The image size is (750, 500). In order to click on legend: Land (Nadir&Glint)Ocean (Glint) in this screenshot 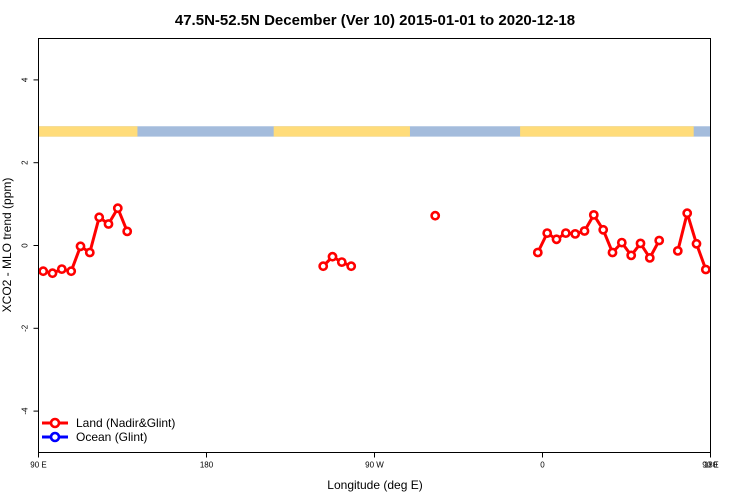, I will do `click(108, 430)`.